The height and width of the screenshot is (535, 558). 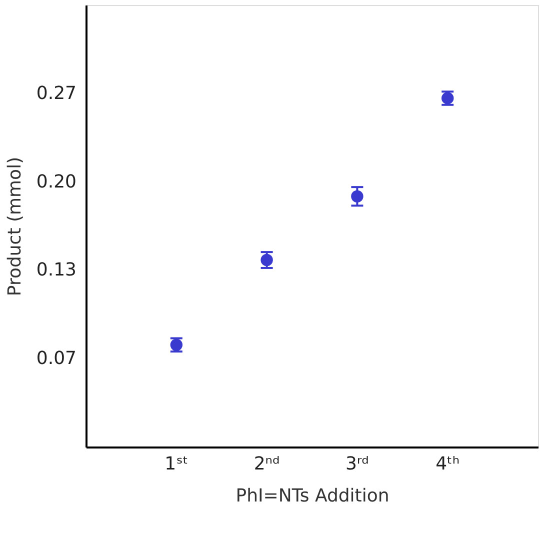 I want to click on x-axis-title: PhI=NTs Addition, so click(x=313, y=496).